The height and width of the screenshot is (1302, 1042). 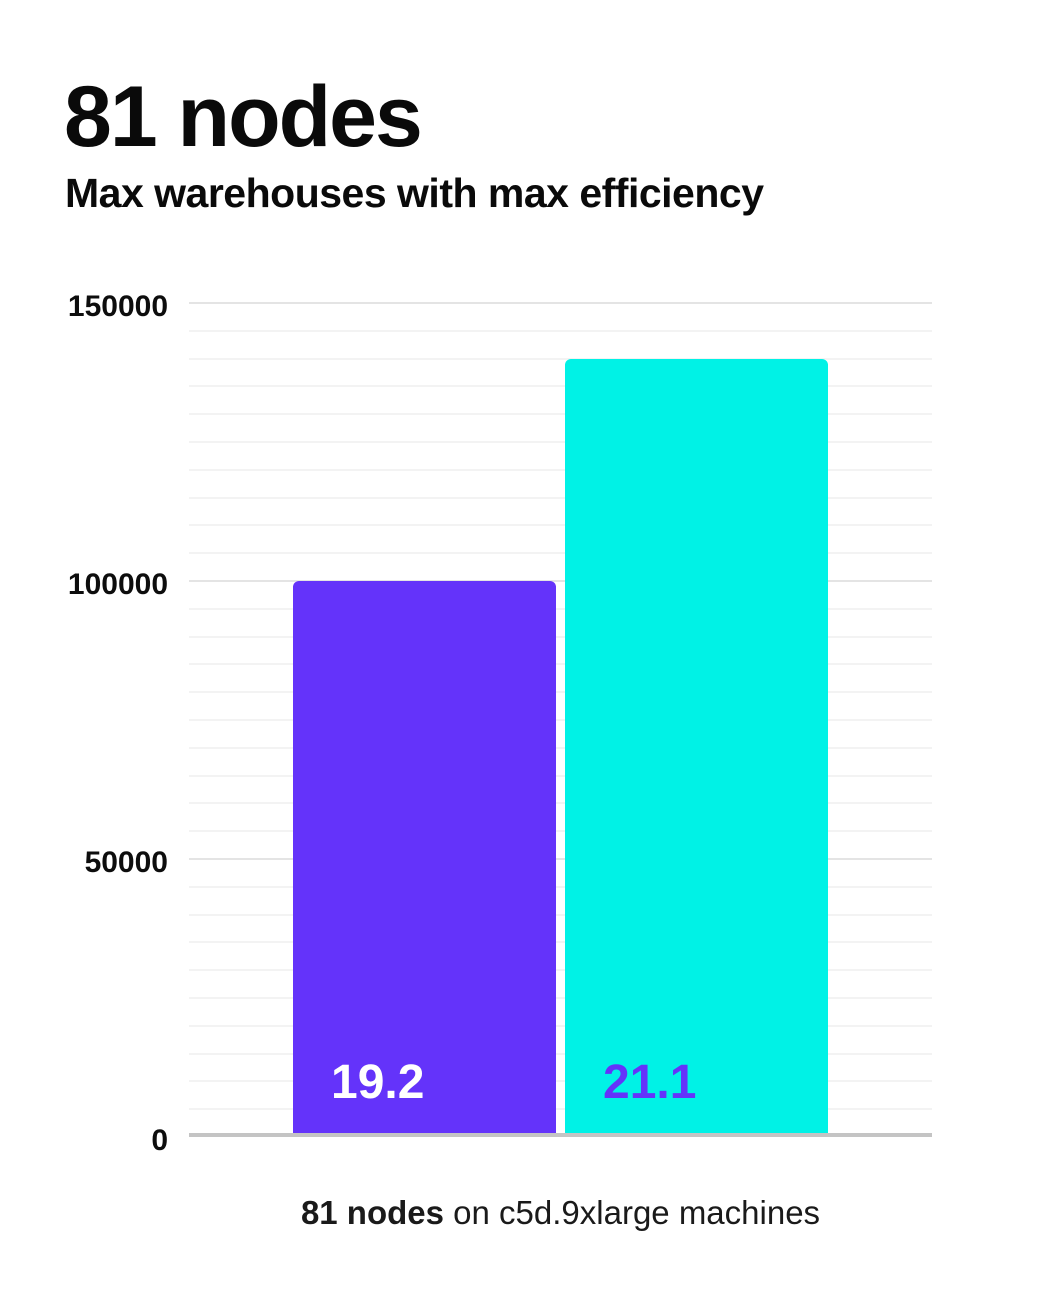 What do you see at coordinates (560, 1135) in the screenshot?
I see `x-axis-baseline` at bounding box center [560, 1135].